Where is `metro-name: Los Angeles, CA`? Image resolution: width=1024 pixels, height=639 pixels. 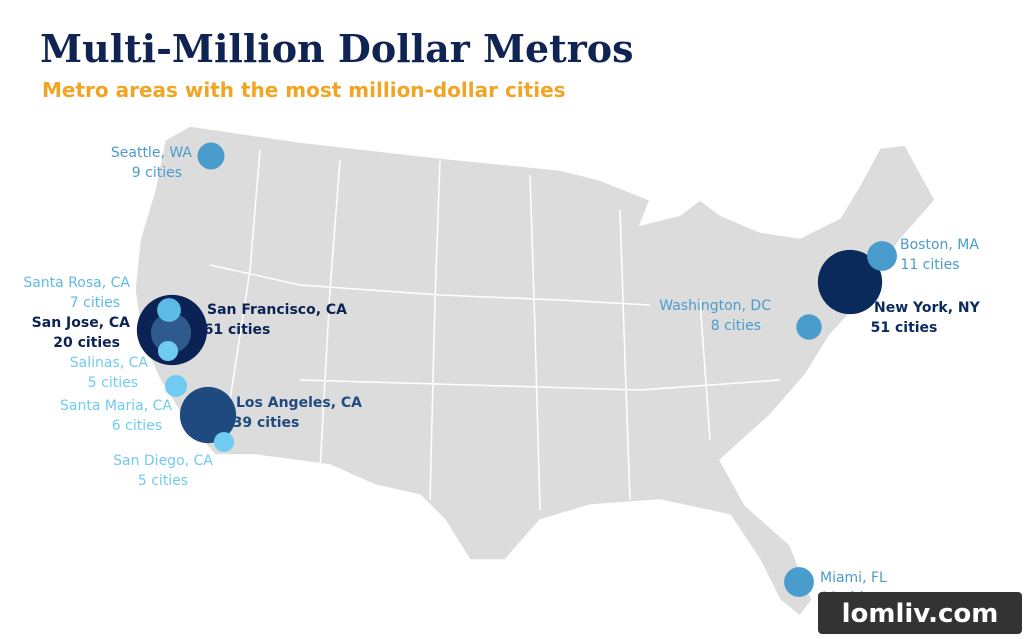 metro-name: Los Angeles, CA is located at coordinates (299, 403).